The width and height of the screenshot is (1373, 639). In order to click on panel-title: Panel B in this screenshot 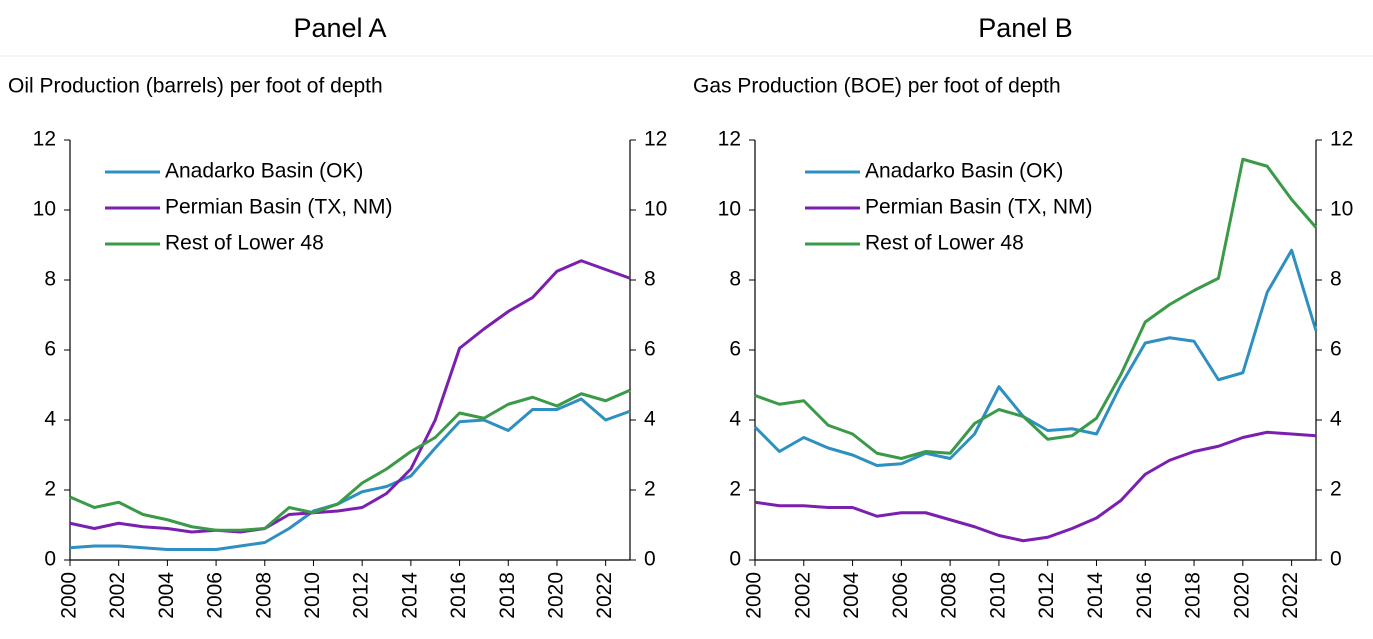, I will do `click(1025, 28)`.